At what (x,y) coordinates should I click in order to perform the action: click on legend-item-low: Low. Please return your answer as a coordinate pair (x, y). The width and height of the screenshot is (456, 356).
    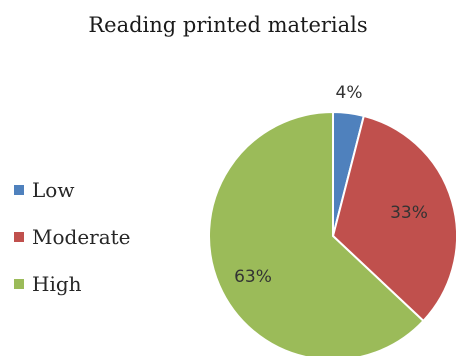
    Looking at the image, I should click on (72, 189).